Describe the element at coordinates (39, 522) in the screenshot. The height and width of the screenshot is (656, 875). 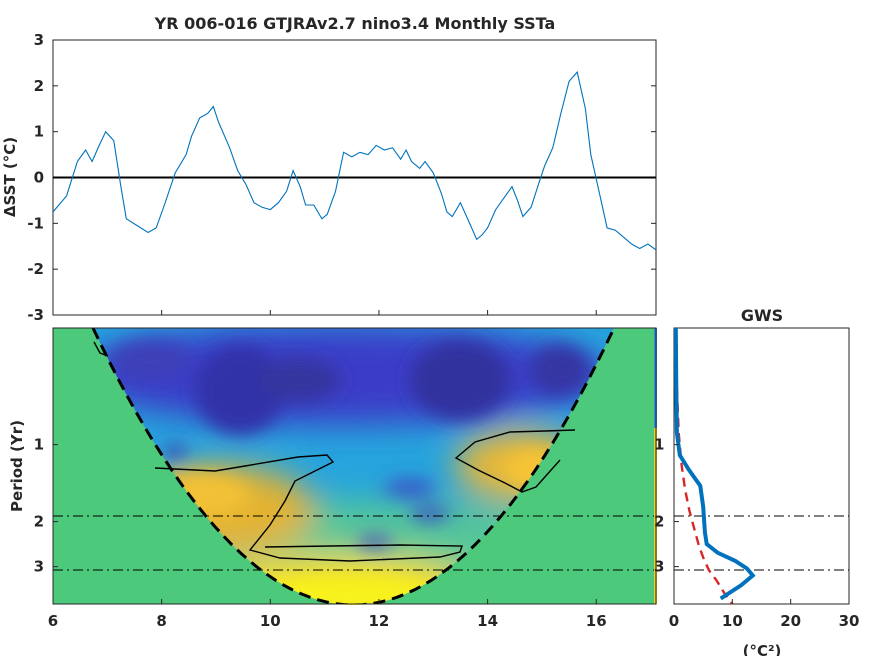
I see `wavelet-y-tick-label: 2` at that location.